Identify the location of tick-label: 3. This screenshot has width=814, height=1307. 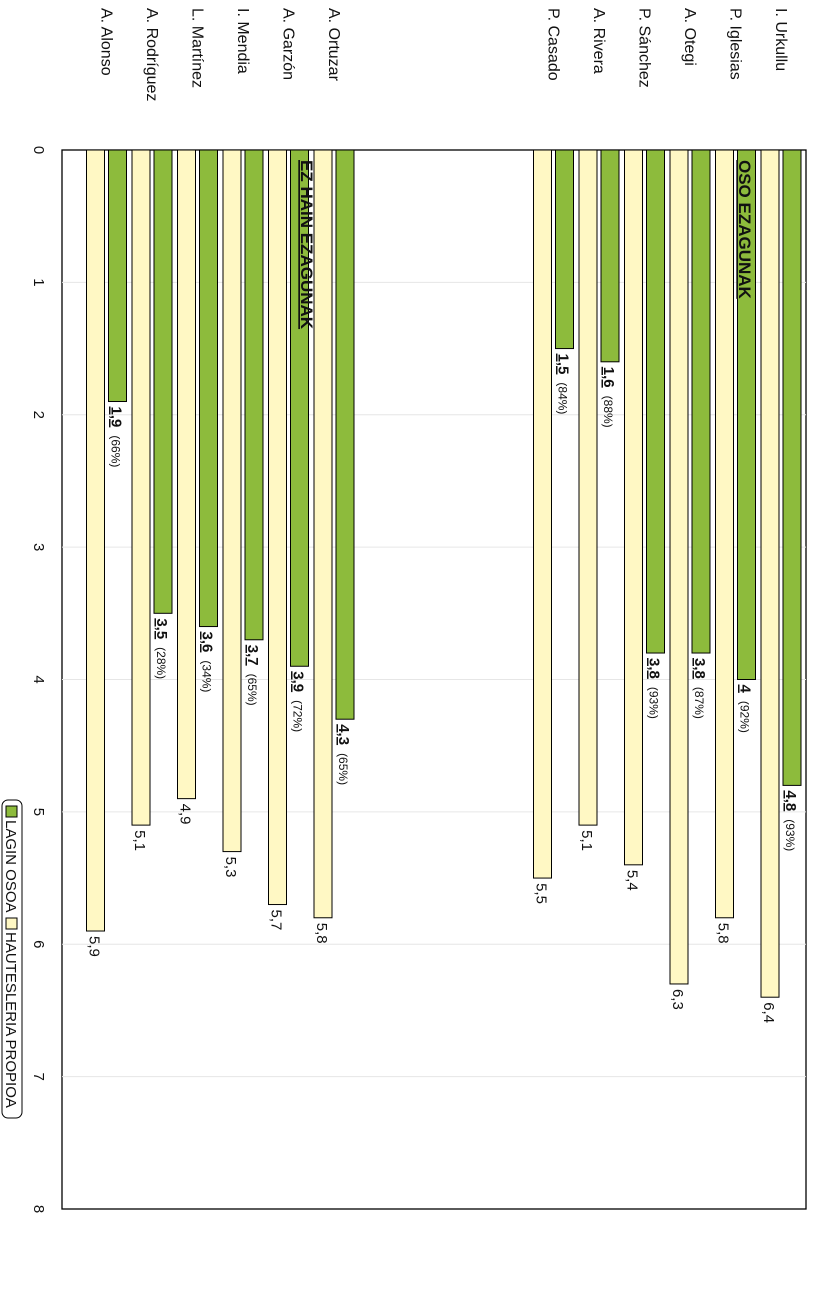
(38, 547).